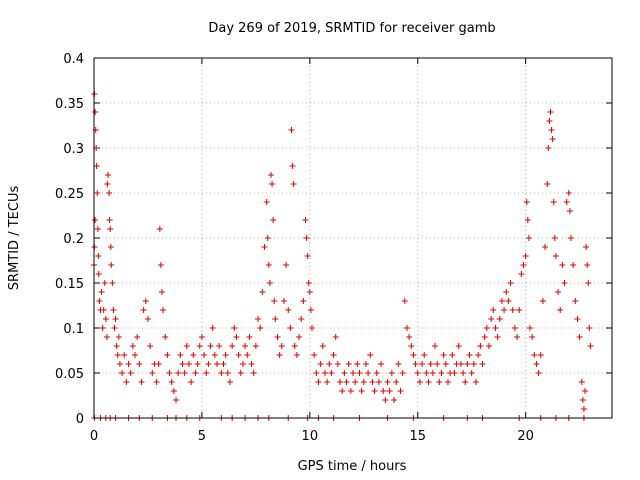  Describe the element at coordinates (352, 466) in the screenshot. I see `x-axis-label: GPS time / hours` at that location.